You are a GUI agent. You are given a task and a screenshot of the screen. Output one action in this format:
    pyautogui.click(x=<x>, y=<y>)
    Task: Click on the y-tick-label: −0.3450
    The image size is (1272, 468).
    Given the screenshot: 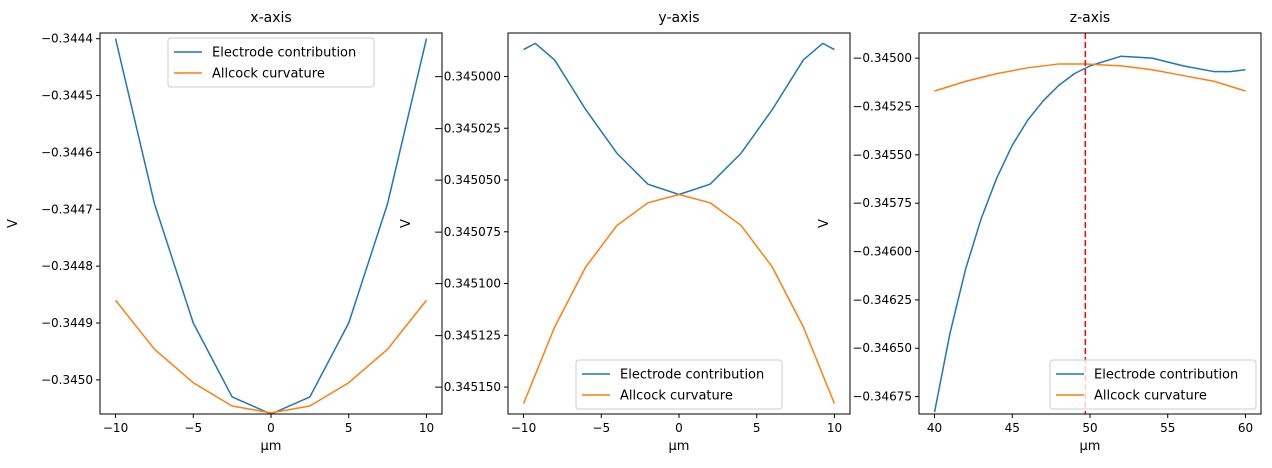 What is the action you would take?
    pyautogui.click(x=67, y=380)
    